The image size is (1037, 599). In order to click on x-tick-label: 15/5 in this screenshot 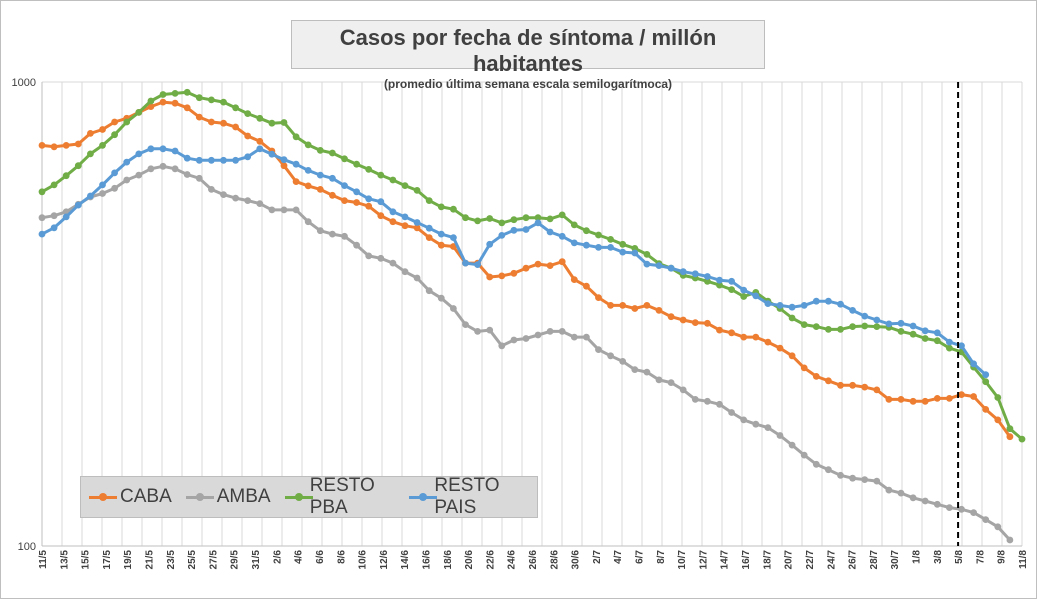, I will do `click(86, 560)`.